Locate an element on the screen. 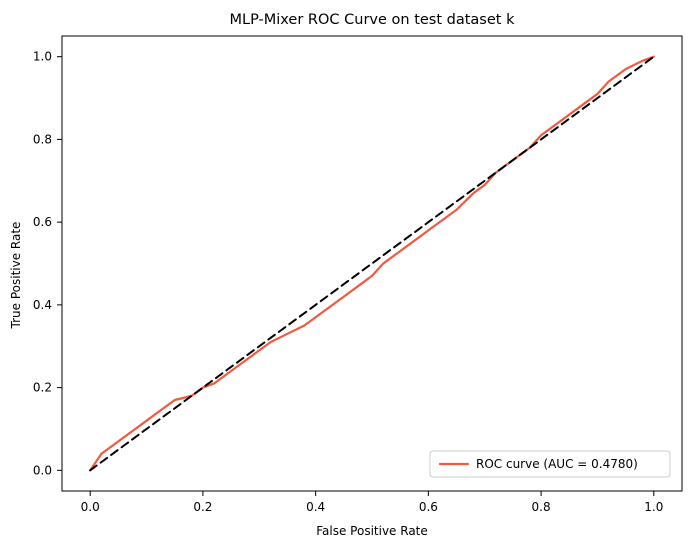 The image size is (691, 547). y-tick-label-0: 0.0 is located at coordinates (42, 470).